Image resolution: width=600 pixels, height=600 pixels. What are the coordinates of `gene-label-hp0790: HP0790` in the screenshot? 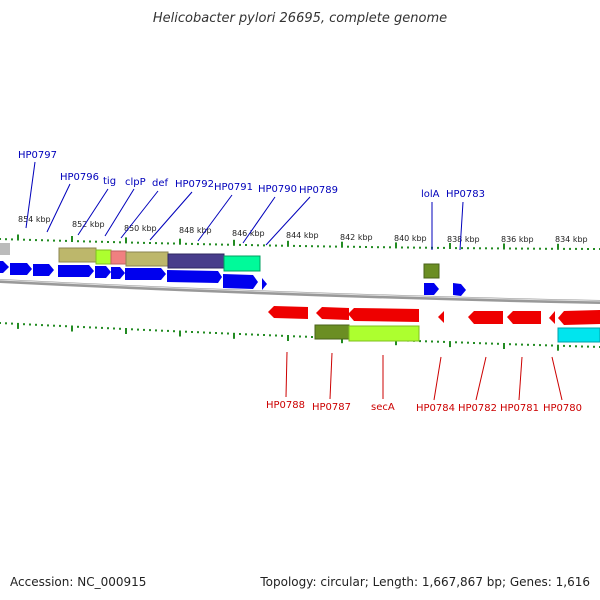 It's located at (277, 189).